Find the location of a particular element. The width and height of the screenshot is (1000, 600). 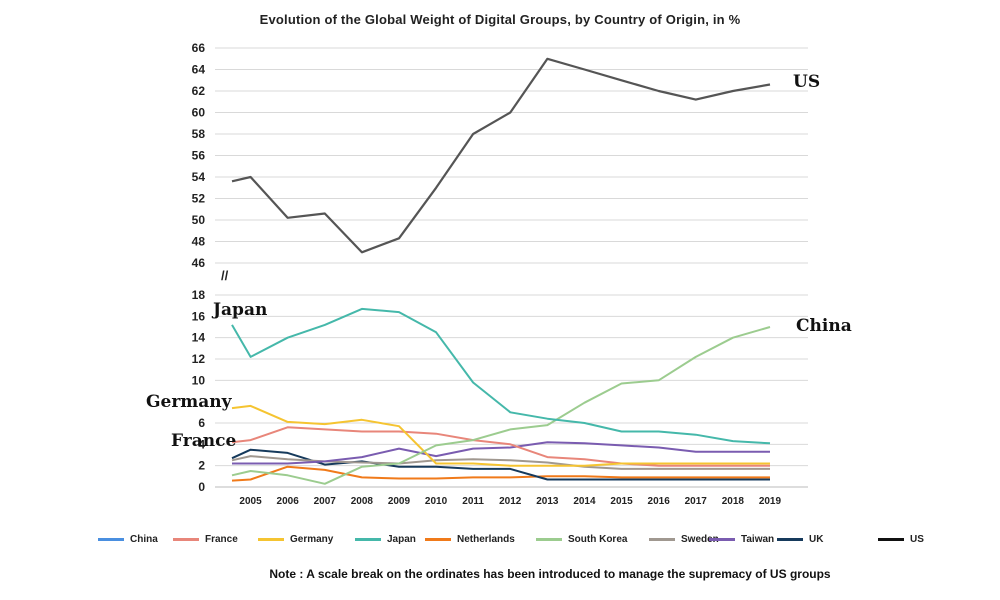

y-tick-label: 12 is located at coordinates (199, 359).